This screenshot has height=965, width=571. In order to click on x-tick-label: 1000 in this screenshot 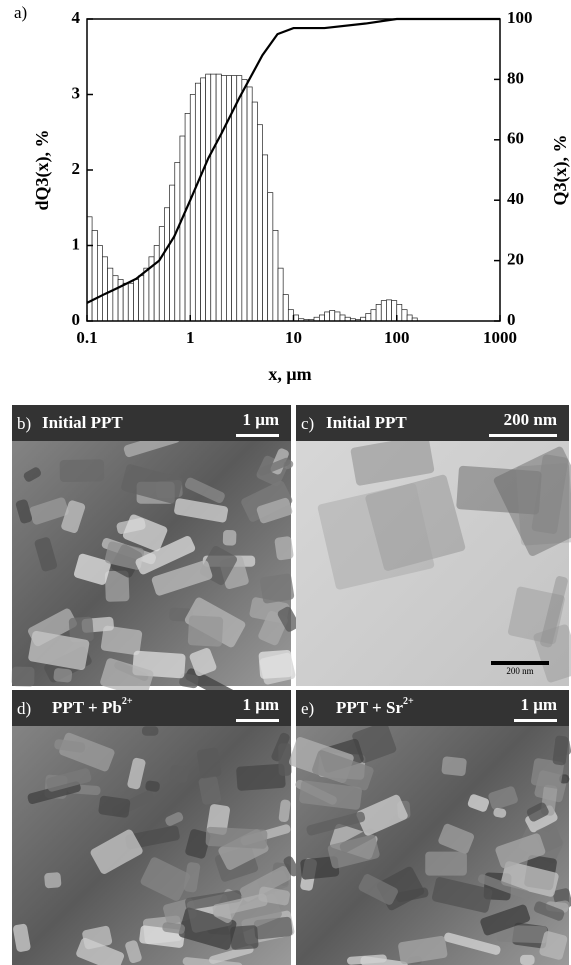, I will do `click(500, 337)`.